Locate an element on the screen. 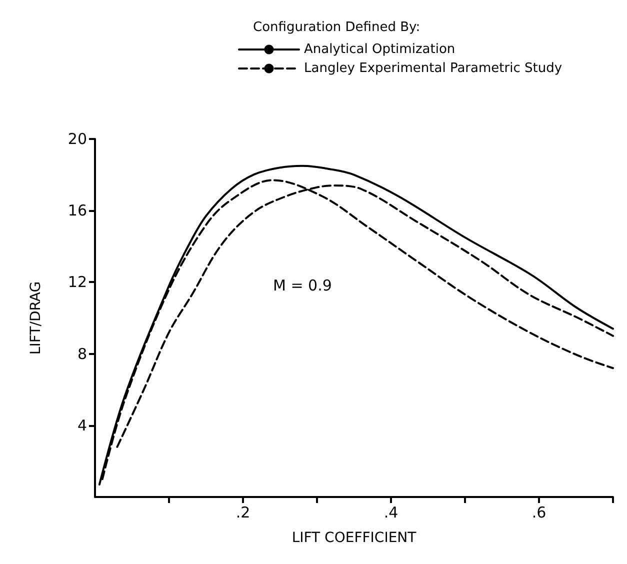 Image resolution: width=627 pixels, height=564 pixels. legend-label: Langley Experimental Parametric Study is located at coordinates (433, 68).